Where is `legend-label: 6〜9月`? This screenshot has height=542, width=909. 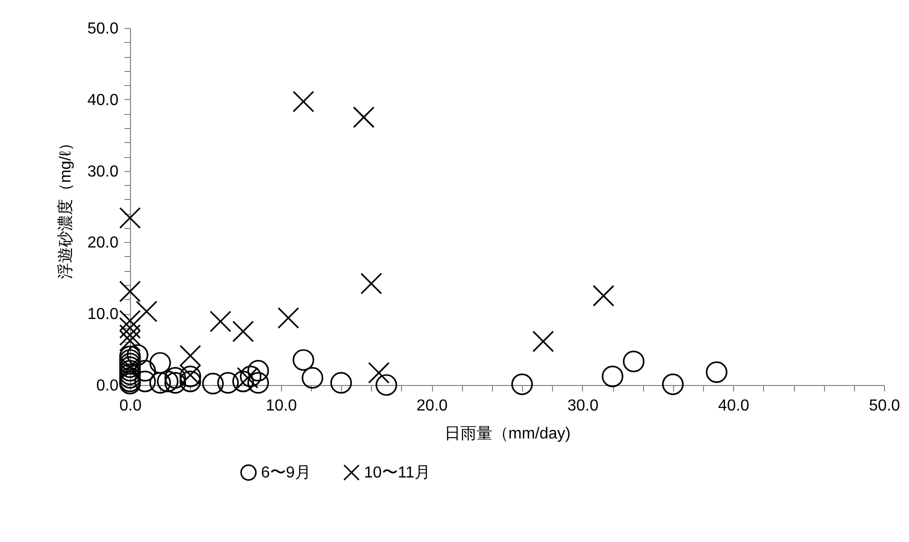 legend-label: 6〜9月 is located at coordinates (286, 473).